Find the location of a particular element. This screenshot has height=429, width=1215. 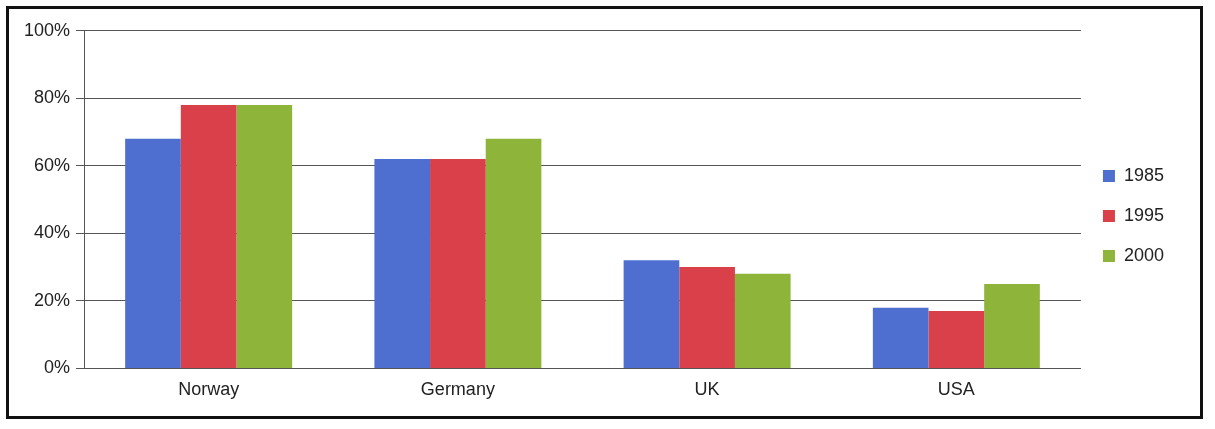

legend-label: 2000 is located at coordinates (1143, 254).